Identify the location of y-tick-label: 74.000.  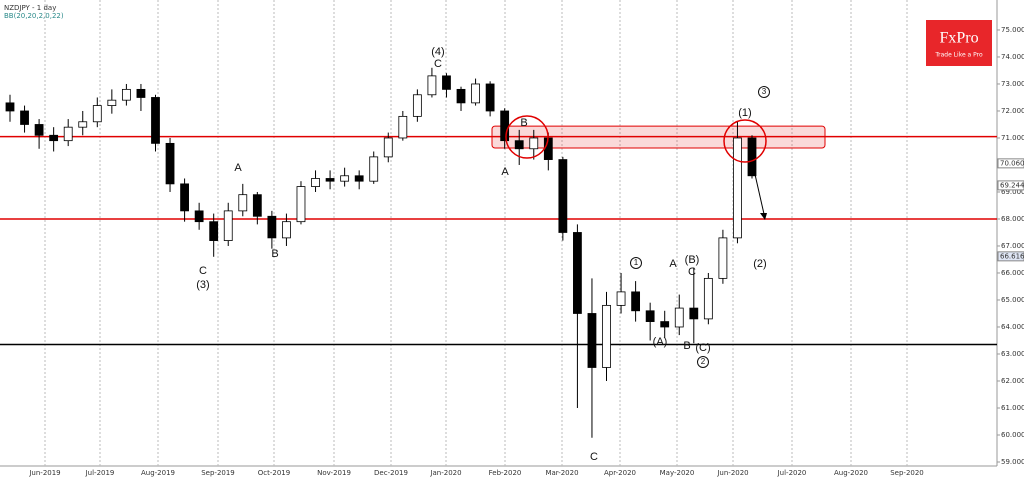
(1012, 57).